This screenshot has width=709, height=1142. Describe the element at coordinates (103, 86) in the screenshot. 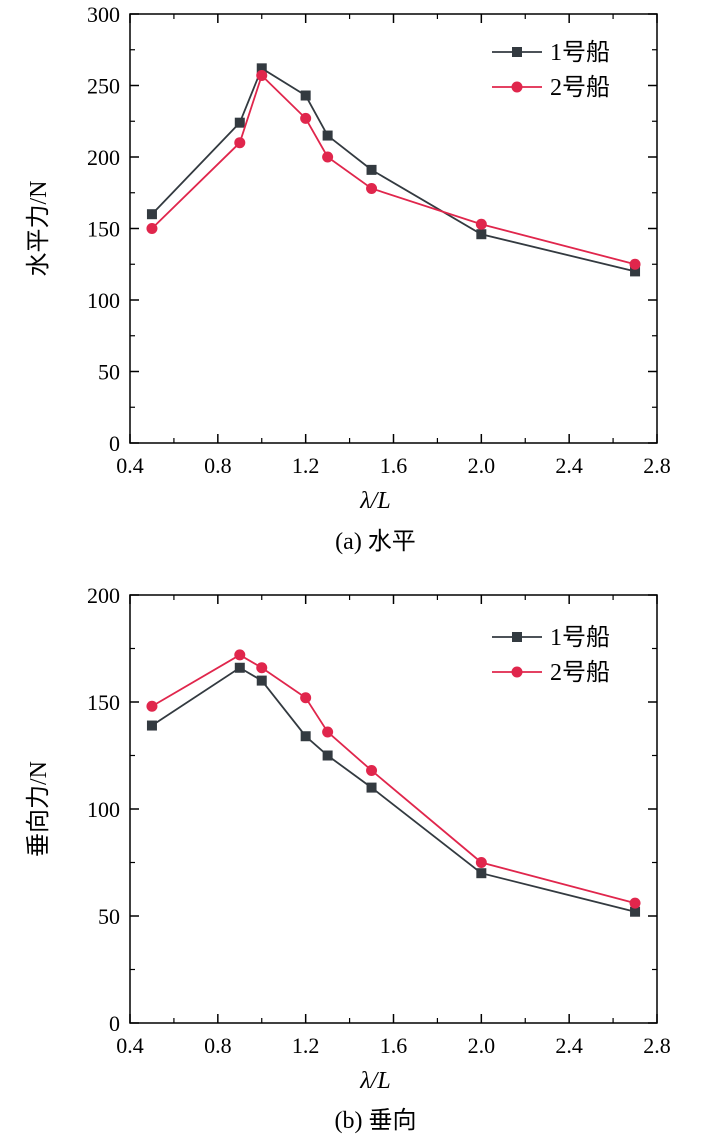

I see `y-tick-label: 250` at that location.